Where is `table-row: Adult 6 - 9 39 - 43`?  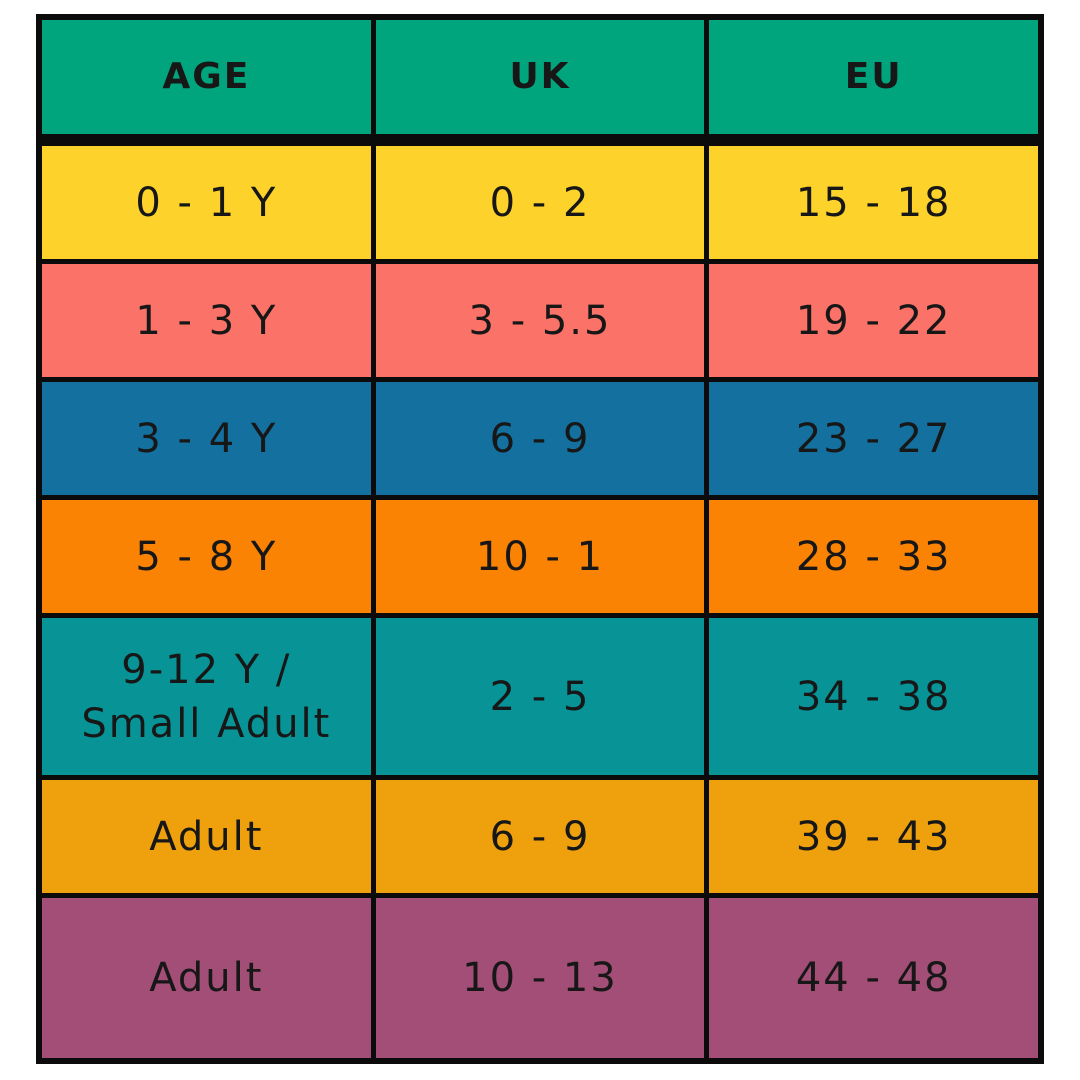
table-row: Adult 6 - 9 39 - 43 is located at coordinates (540, 839).